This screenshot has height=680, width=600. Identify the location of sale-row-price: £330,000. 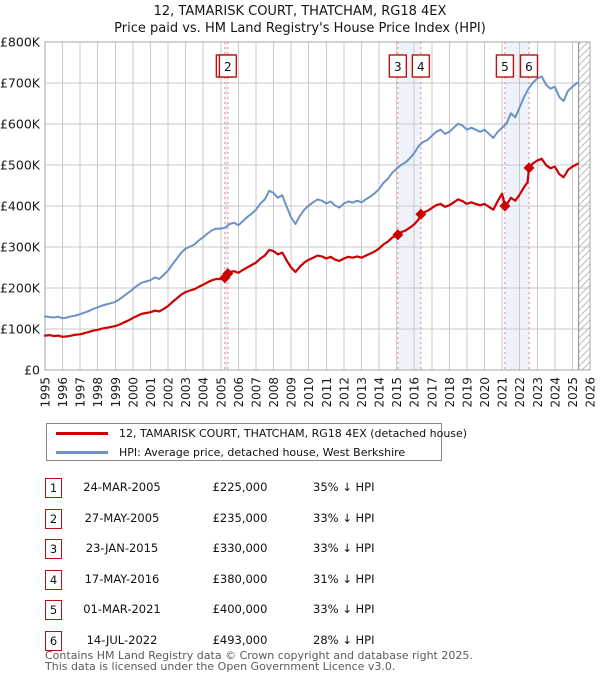
(240, 548).